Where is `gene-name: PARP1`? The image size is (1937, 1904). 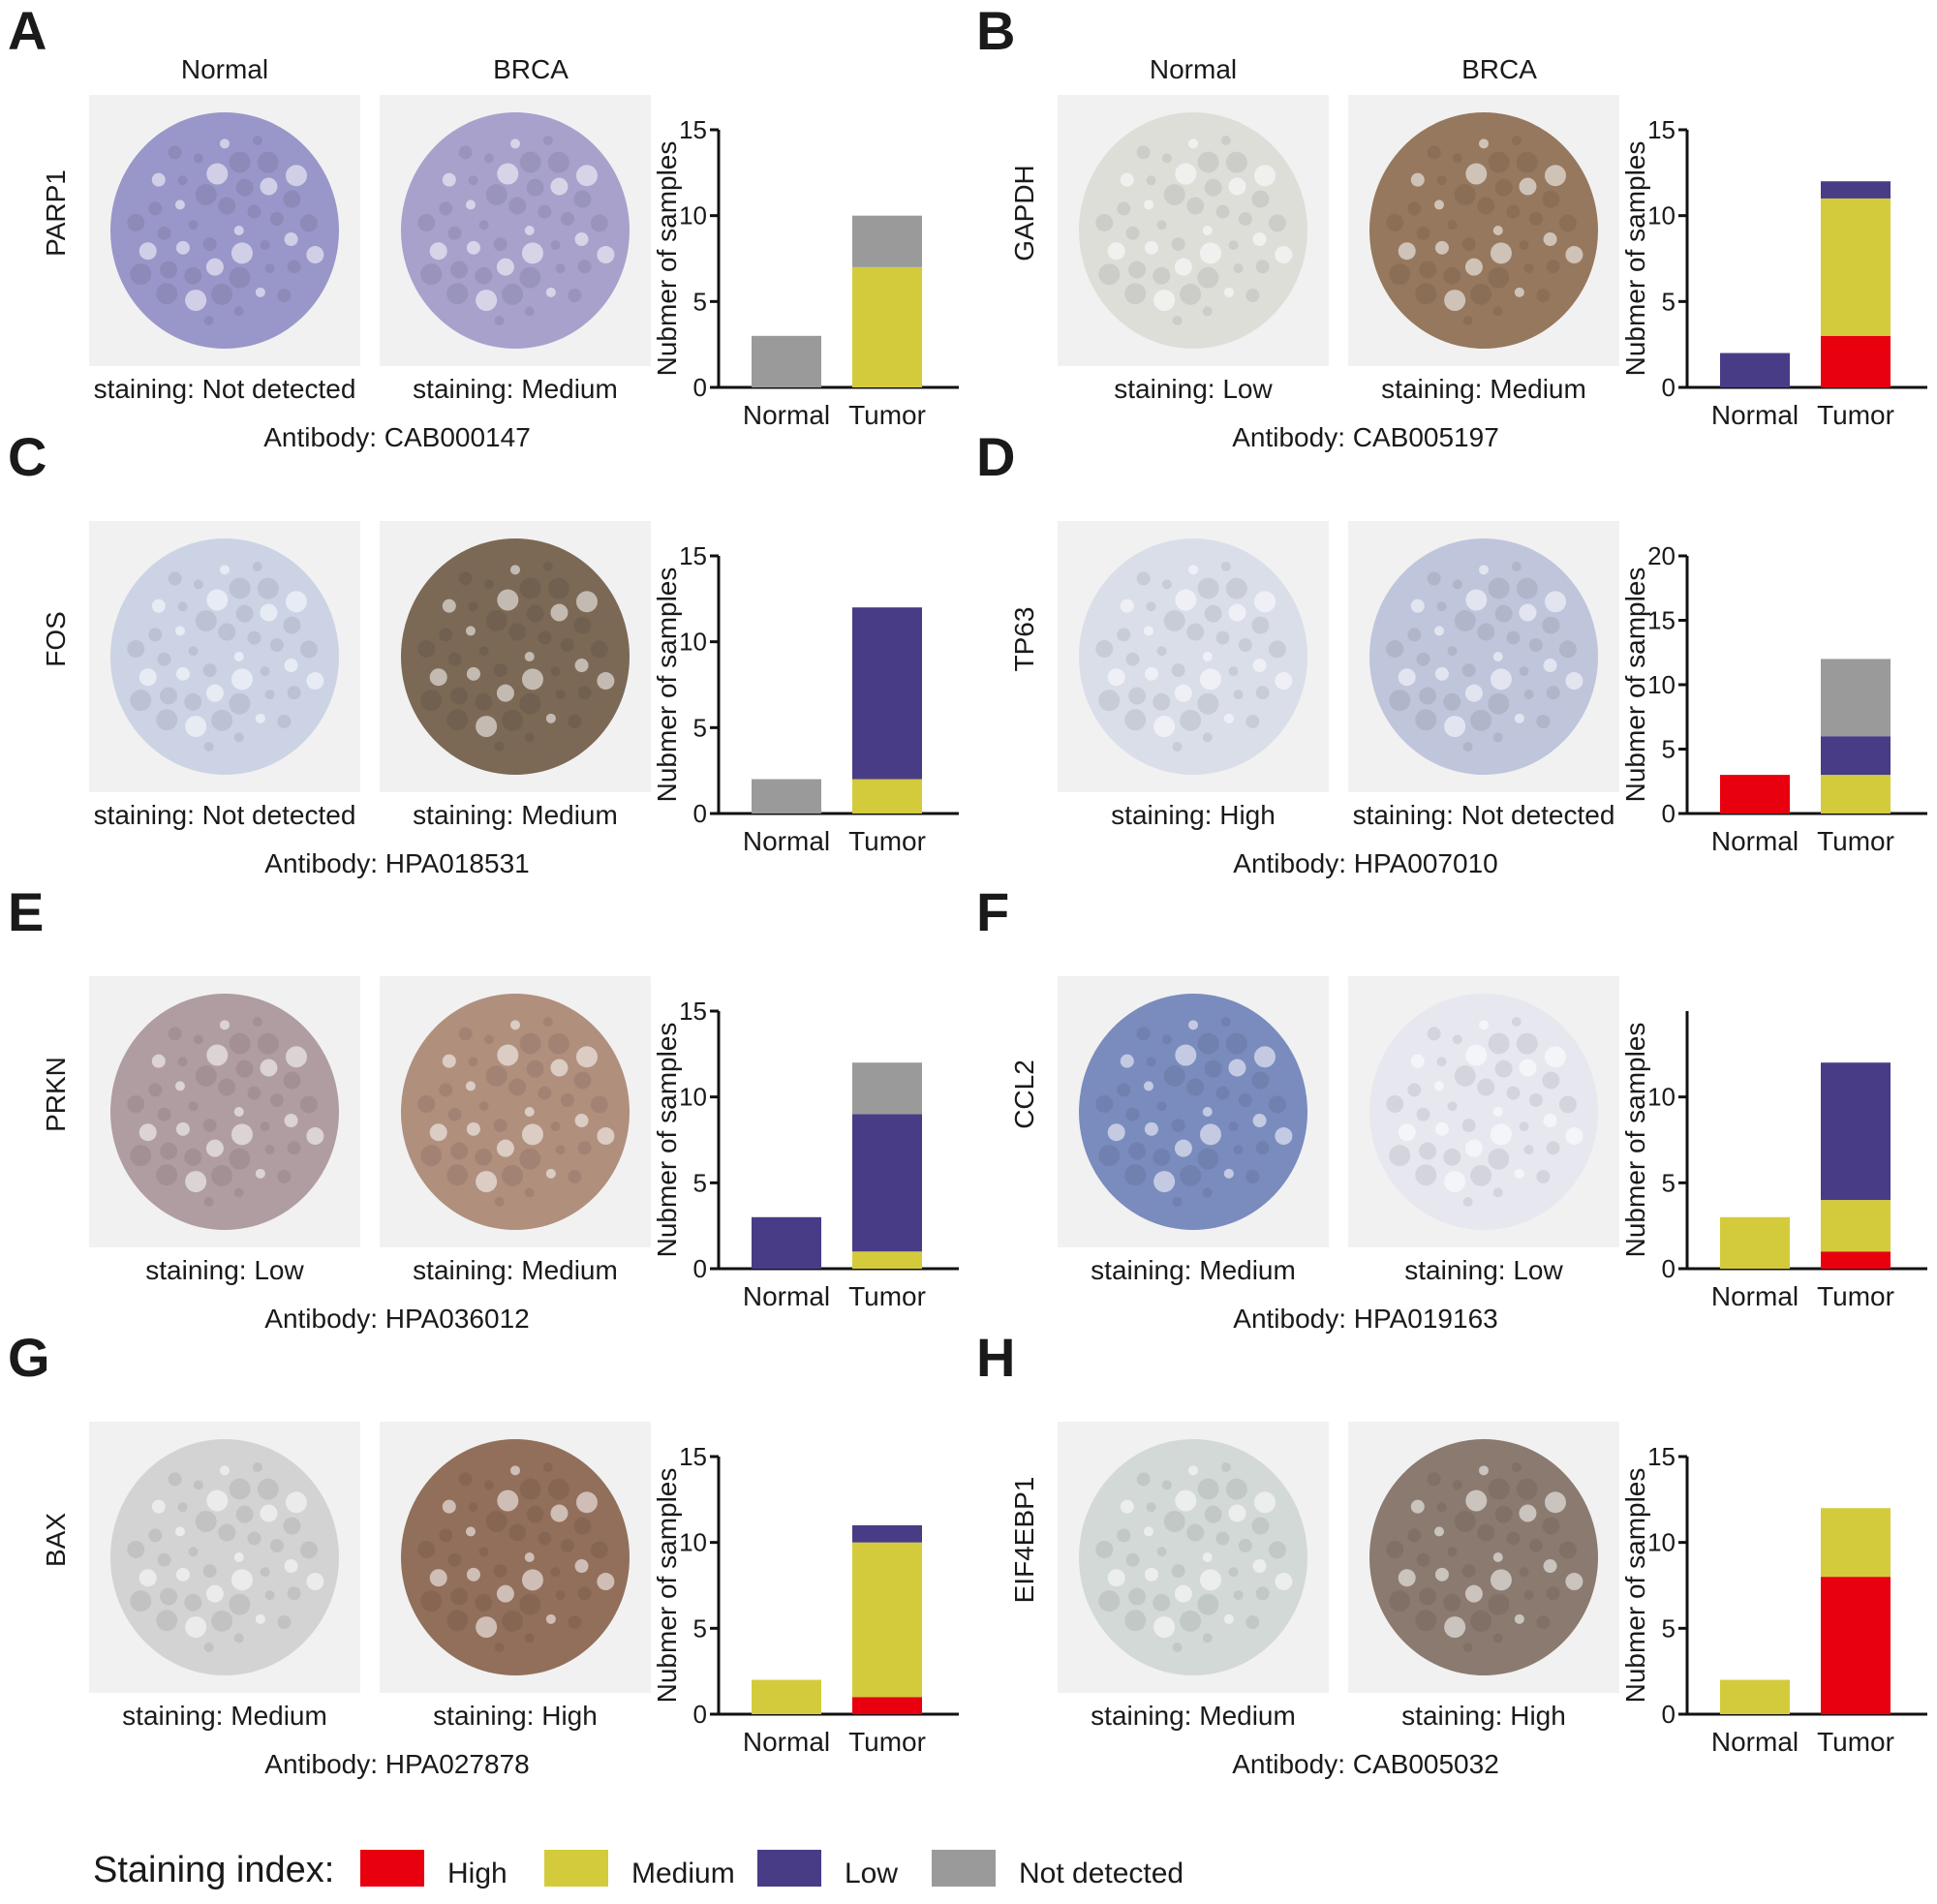 gene-name: PARP1 is located at coordinates (56, 213).